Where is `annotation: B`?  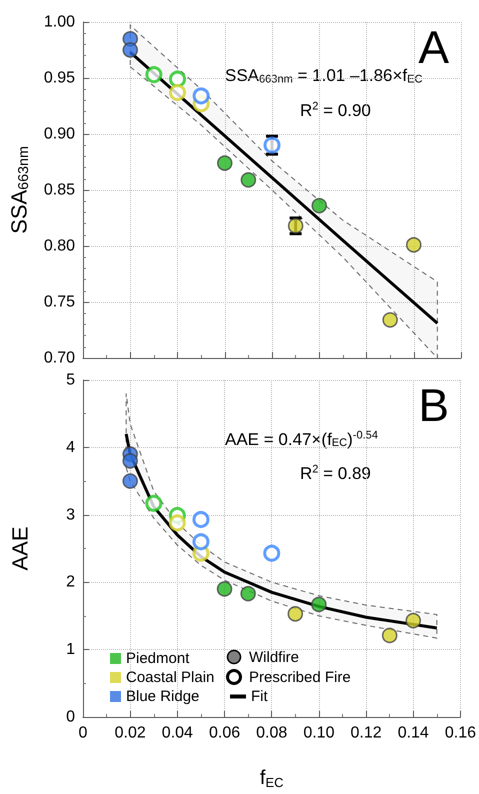
annotation: B is located at coordinates (434, 405).